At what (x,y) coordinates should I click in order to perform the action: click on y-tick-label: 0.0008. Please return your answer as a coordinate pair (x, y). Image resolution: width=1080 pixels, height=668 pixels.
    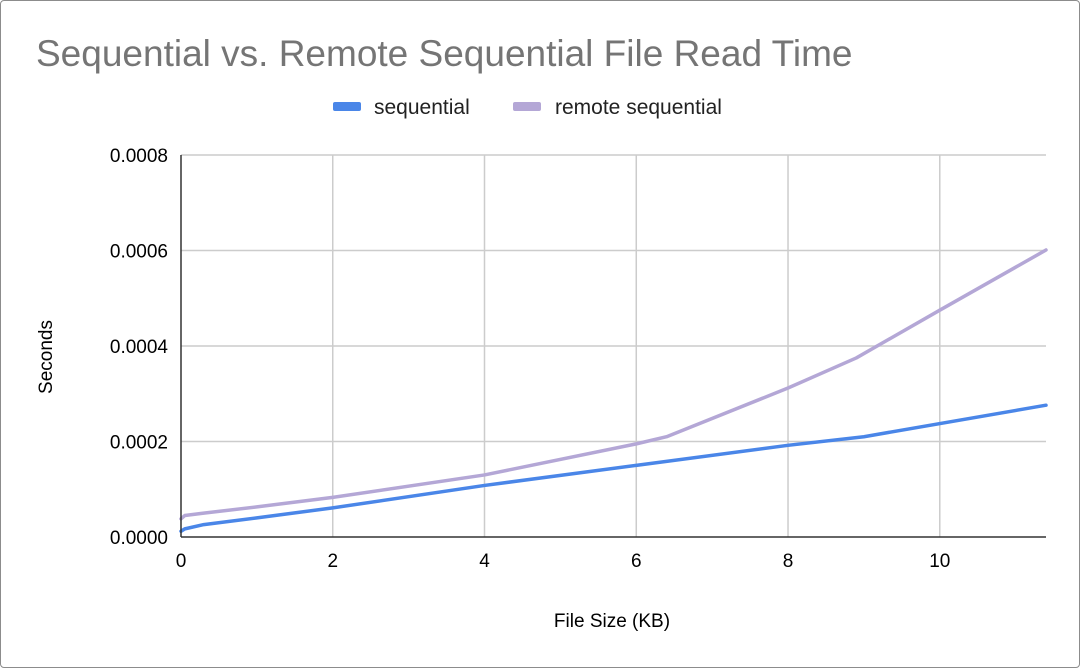
    Looking at the image, I should click on (139, 156).